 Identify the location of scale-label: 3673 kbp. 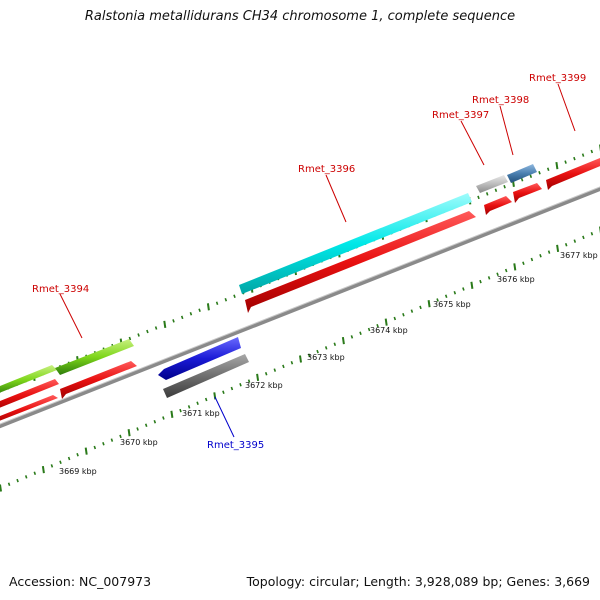
(326, 357).